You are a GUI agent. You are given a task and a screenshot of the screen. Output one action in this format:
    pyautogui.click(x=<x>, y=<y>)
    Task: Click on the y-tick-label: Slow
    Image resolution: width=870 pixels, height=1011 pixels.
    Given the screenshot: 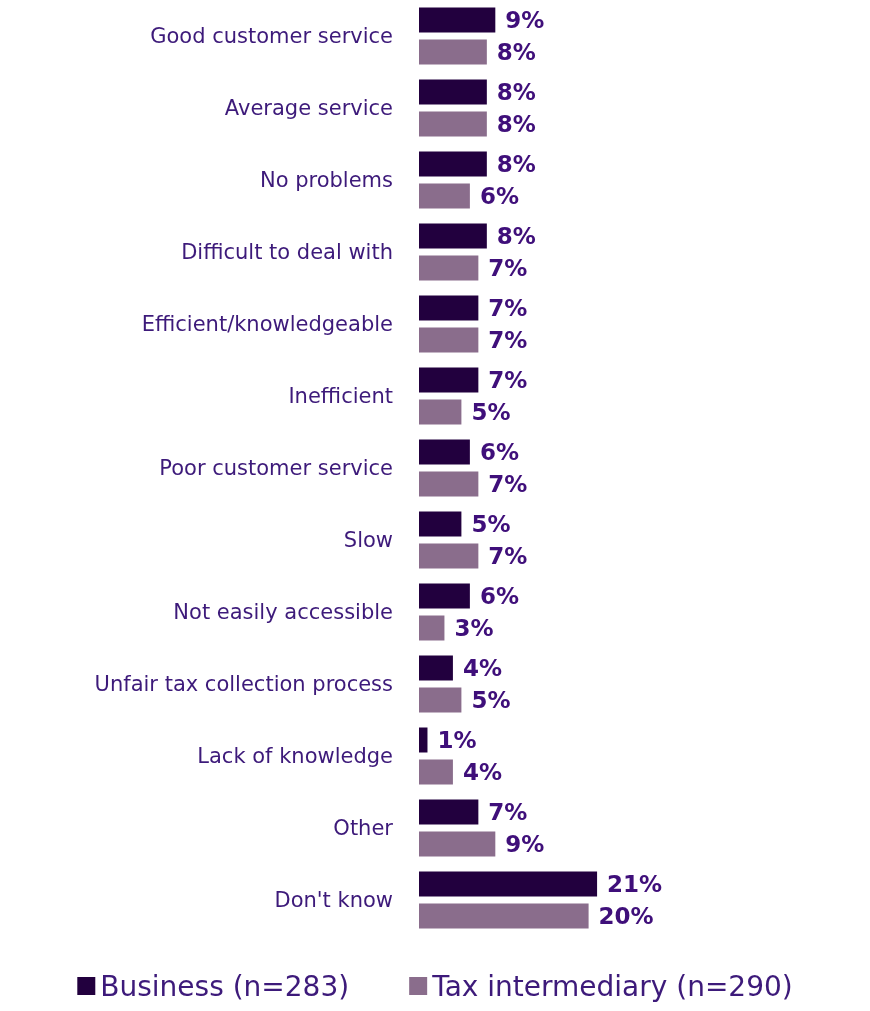 What is the action you would take?
    pyautogui.click(x=368, y=540)
    